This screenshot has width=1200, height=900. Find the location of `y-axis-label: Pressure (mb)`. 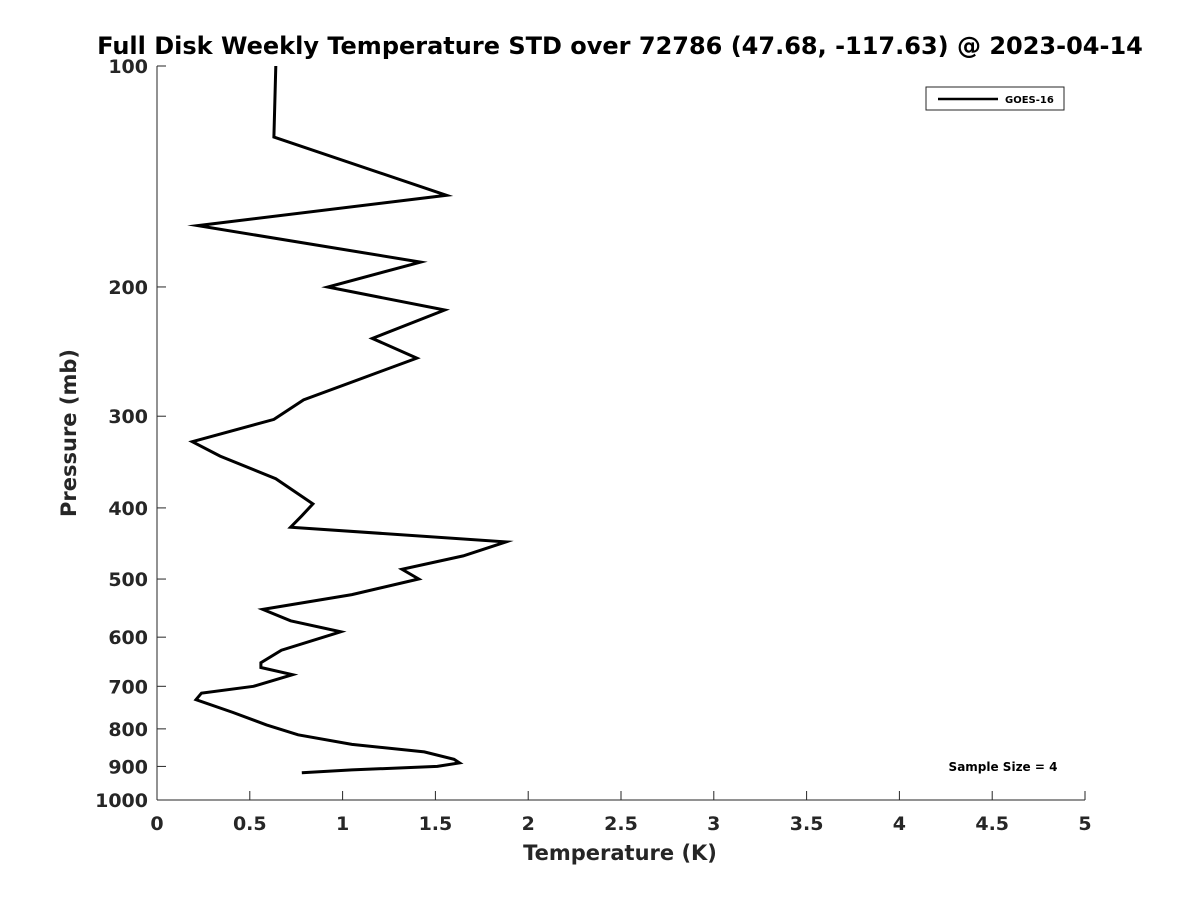

y-axis-label: Pressure (mb) is located at coordinates (69, 433).